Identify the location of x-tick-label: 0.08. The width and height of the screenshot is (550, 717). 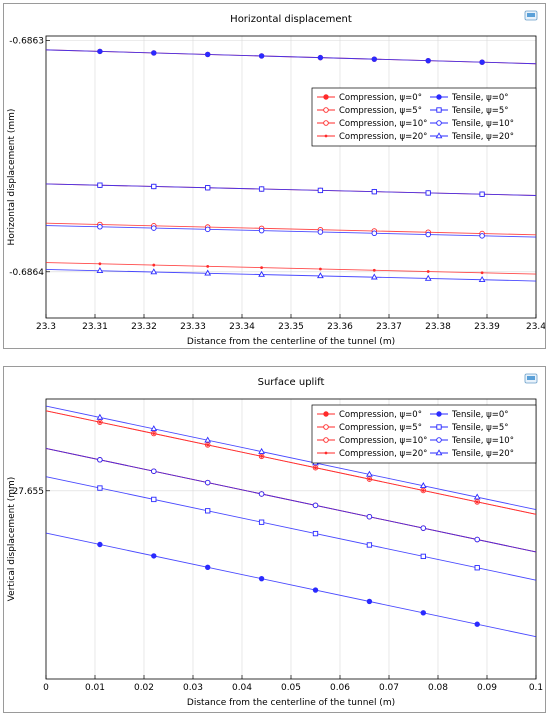
(438, 688).